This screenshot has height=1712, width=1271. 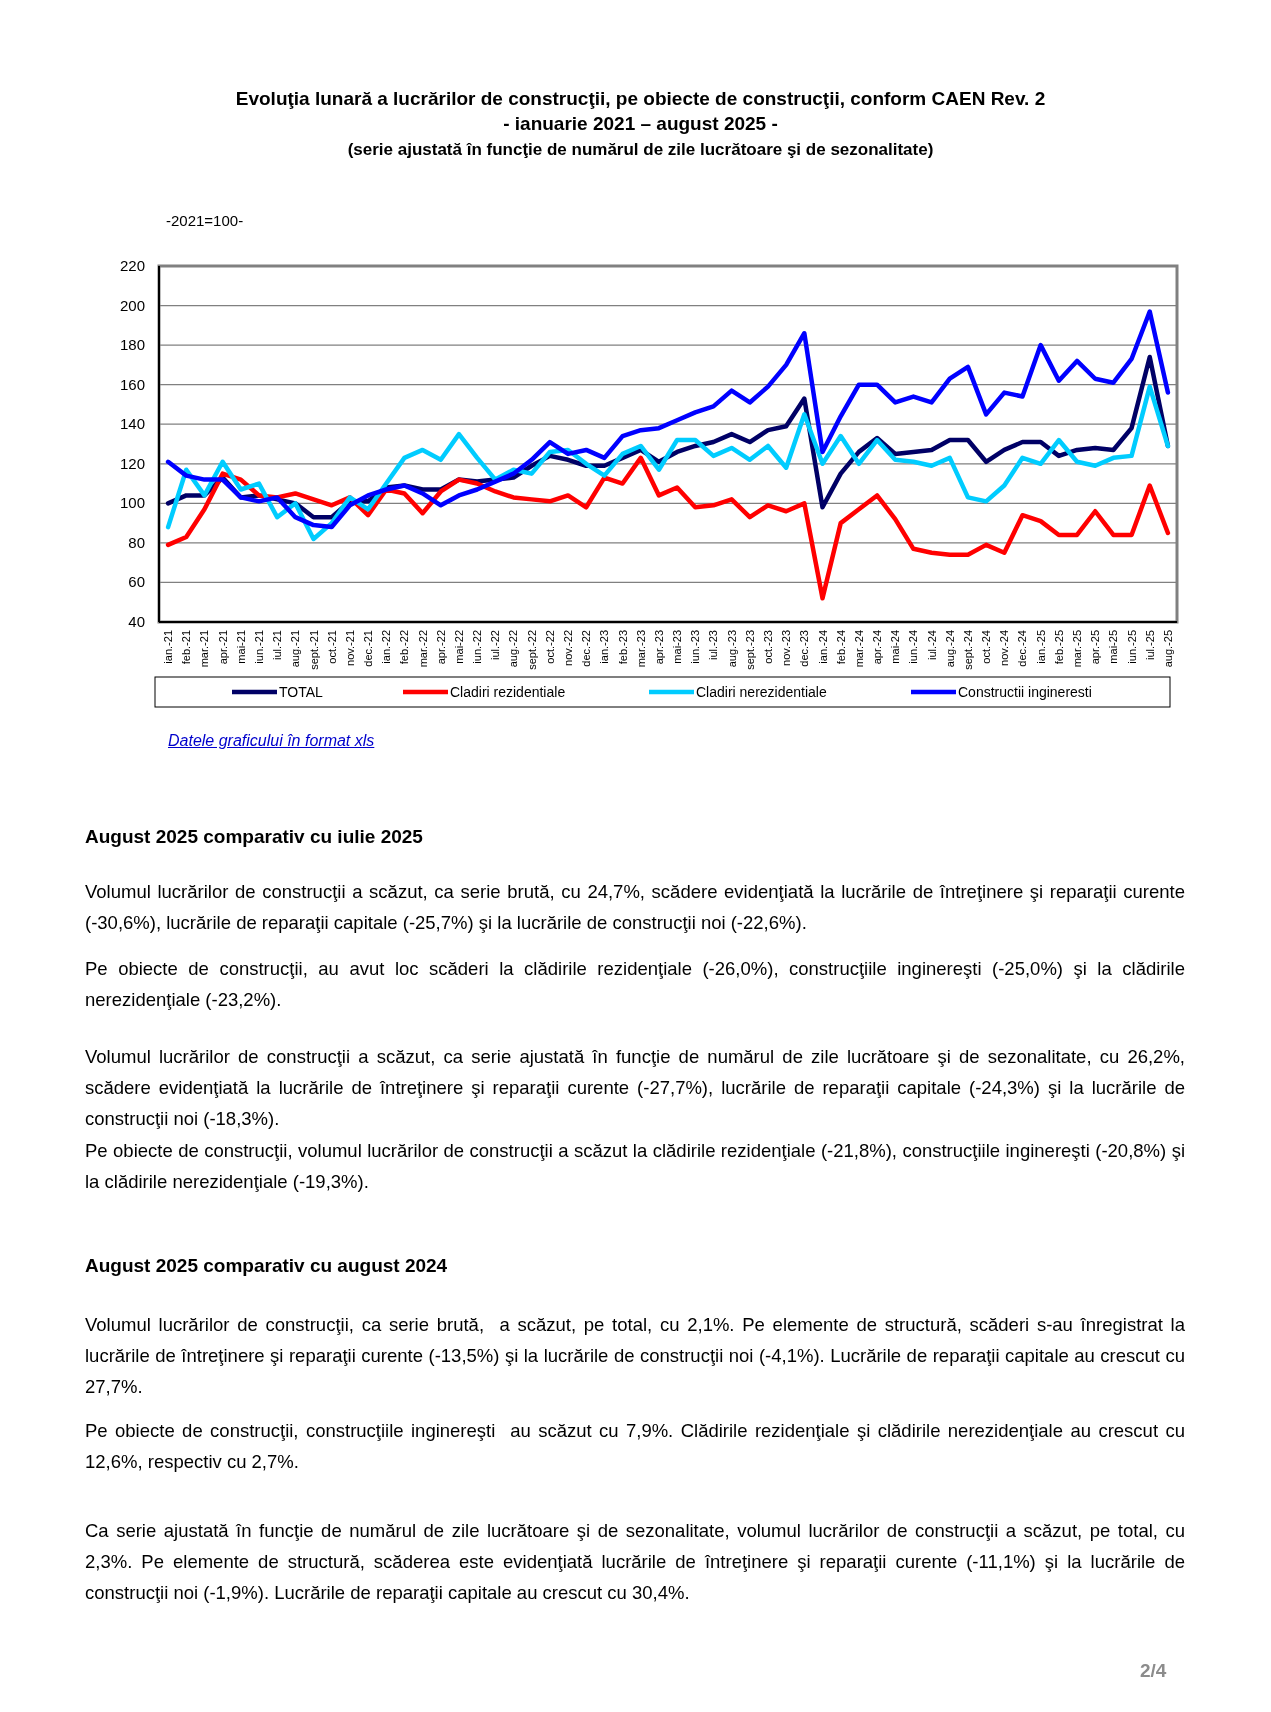 What do you see at coordinates (222, 647) in the screenshot?
I see `x-tick-label: apr.-21` at bounding box center [222, 647].